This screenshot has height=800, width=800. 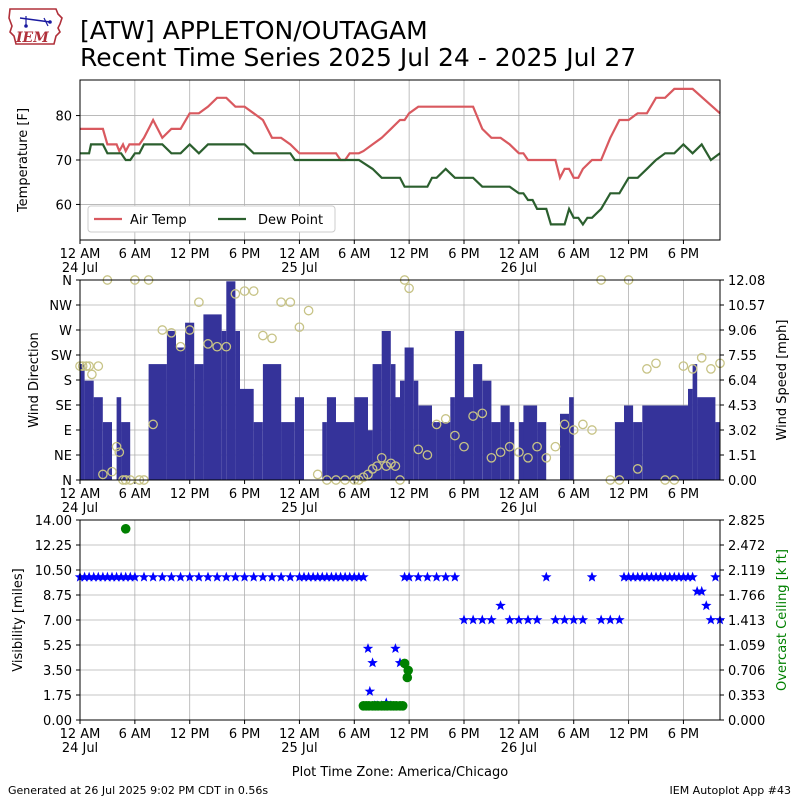 What do you see at coordinates (53, 546) in the screenshot?
I see `vis-tick-label: 12.25` at bounding box center [53, 546].